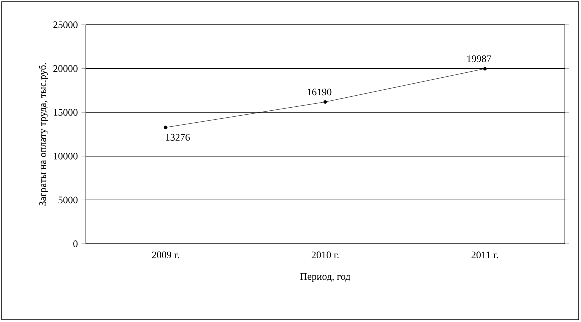  What do you see at coordinates (325, 255) in the screenshot?
I see `x-tick-label: 2010 г.` at bounding box center [325, 255].